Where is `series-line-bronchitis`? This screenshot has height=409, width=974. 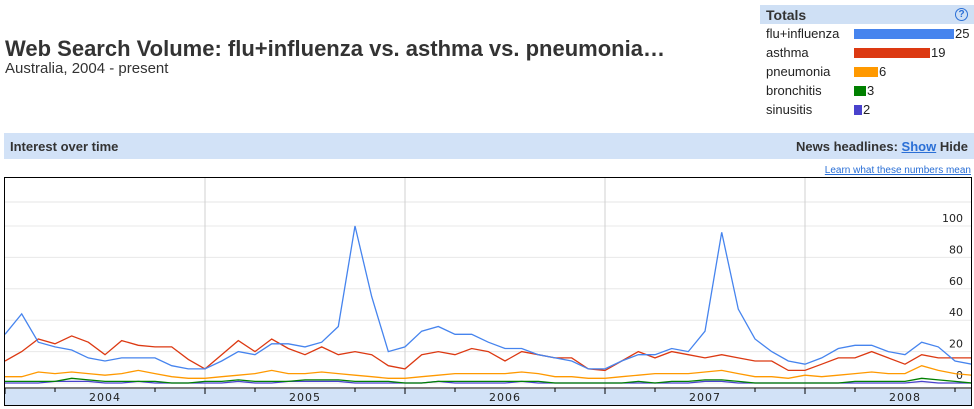 series-line-bronchitis is located at coordinates (488, 380).